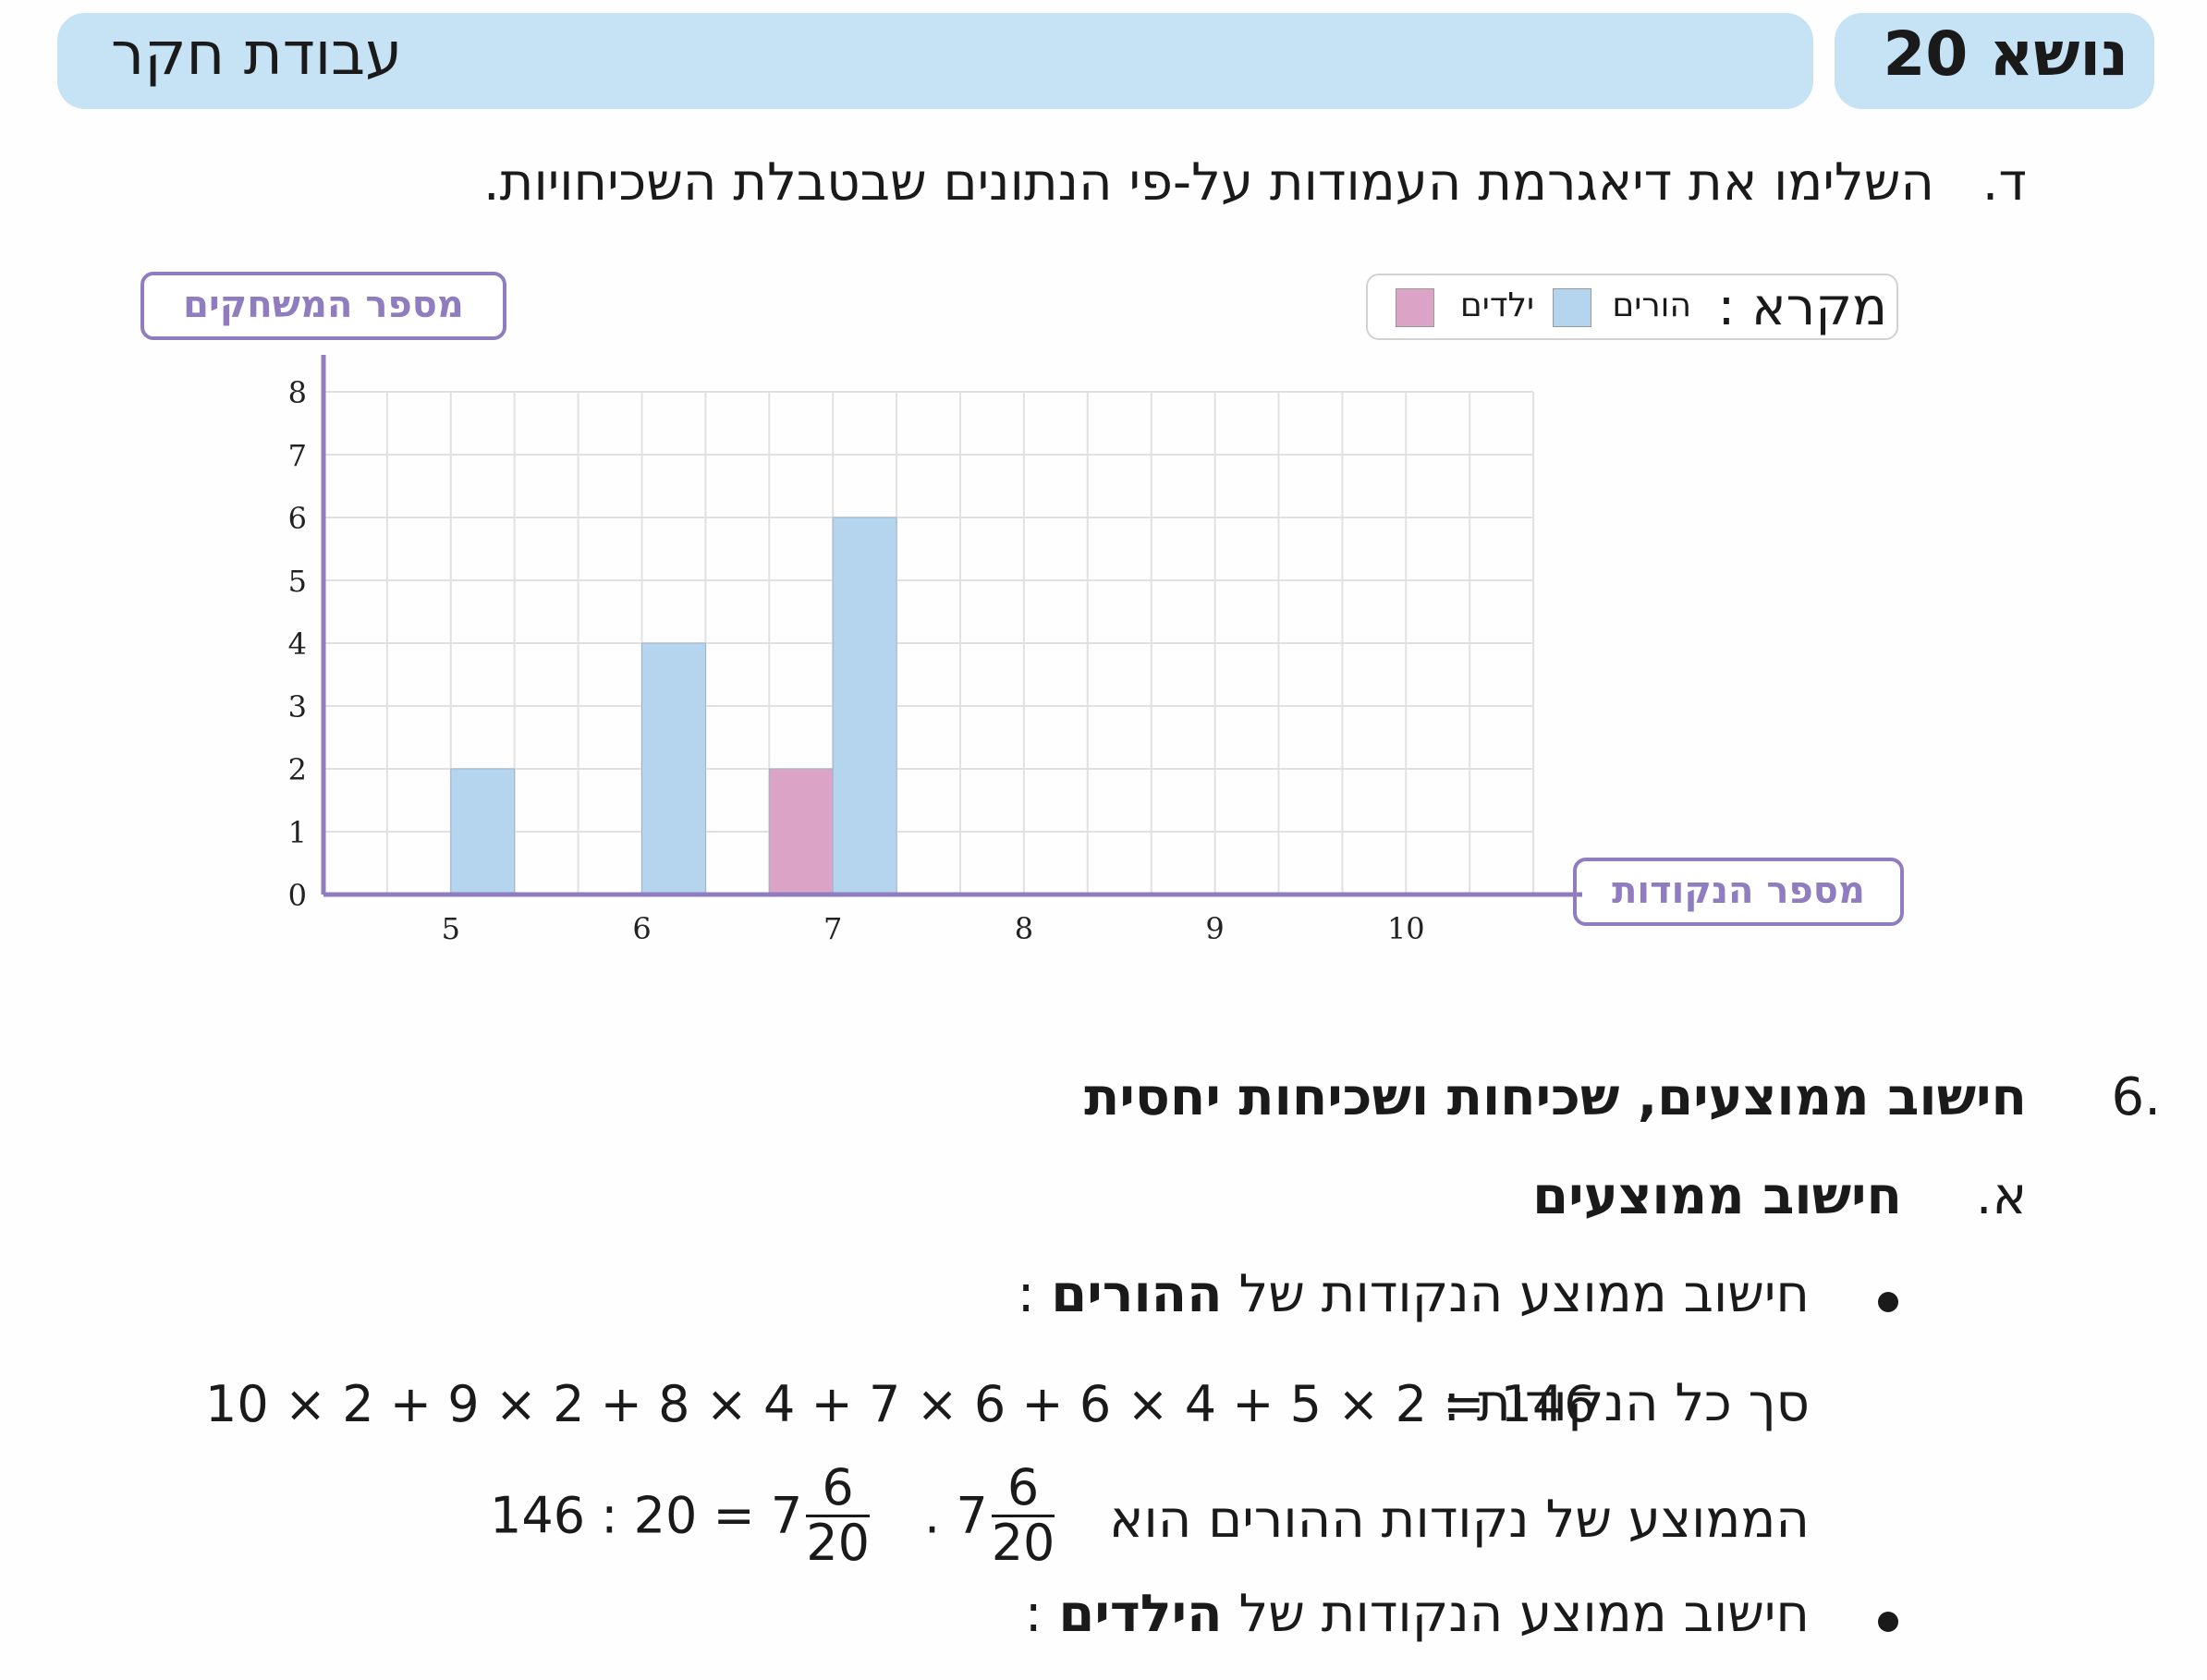 The height and width of the screenshot is (1680, 2207). I want to click on x-axis-title: מספר הנקודות, so click(1739, 892).